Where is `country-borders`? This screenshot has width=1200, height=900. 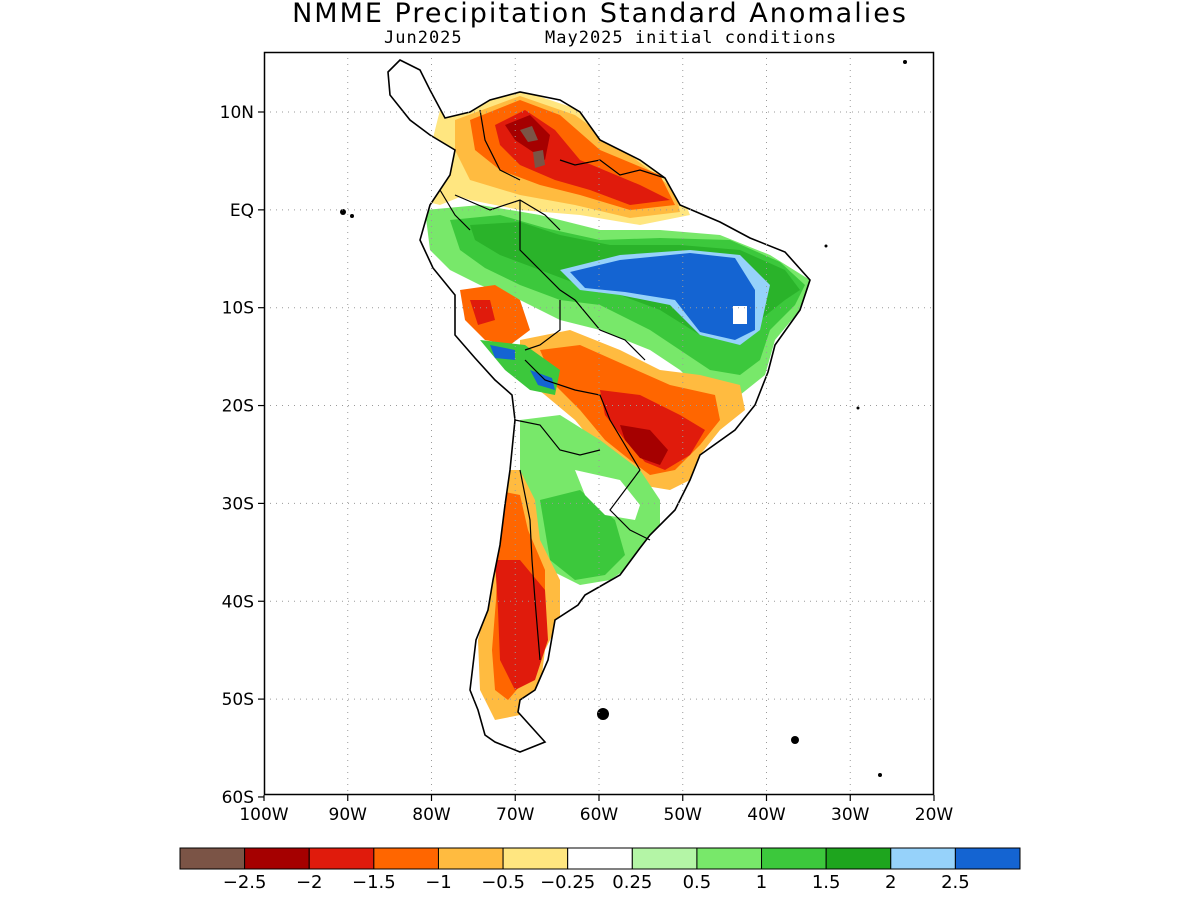
country-borders is located at coordinates (552, 385).